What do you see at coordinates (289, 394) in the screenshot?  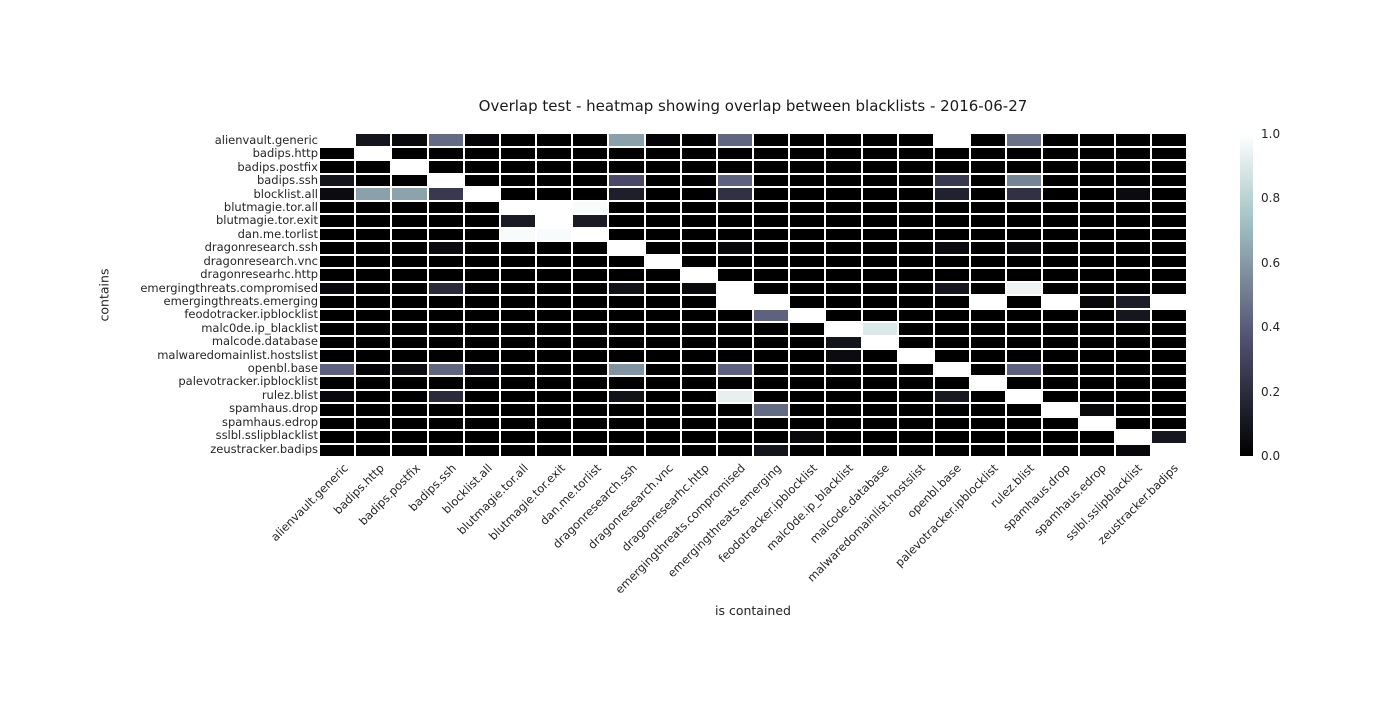 I see `y-tick-label: rulez.blist` at bounding box center [289, 394].